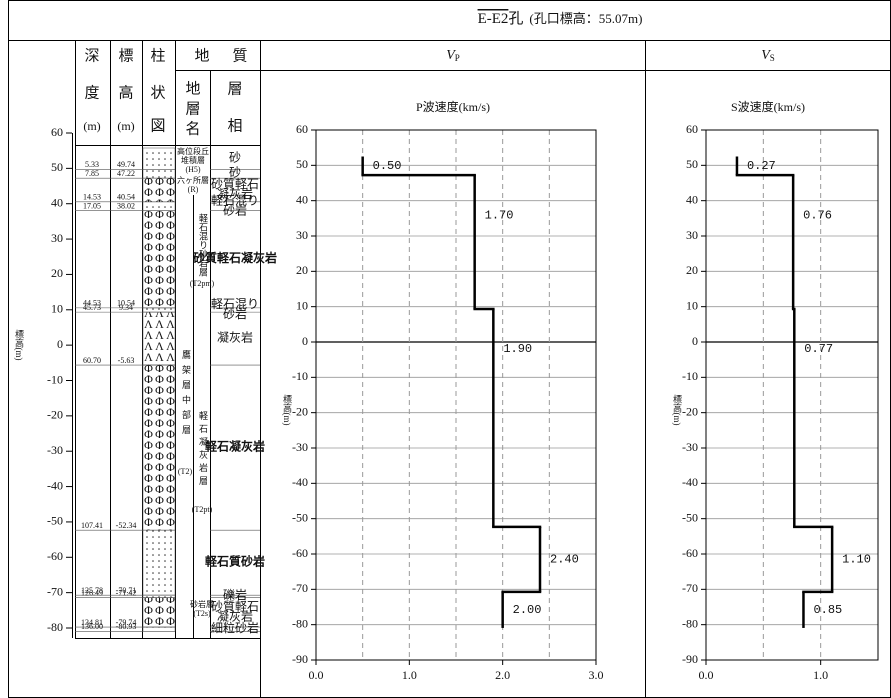 This screenshot has width=891, height=698. I want to click on y-tick-label: 20, so click(692, 270).